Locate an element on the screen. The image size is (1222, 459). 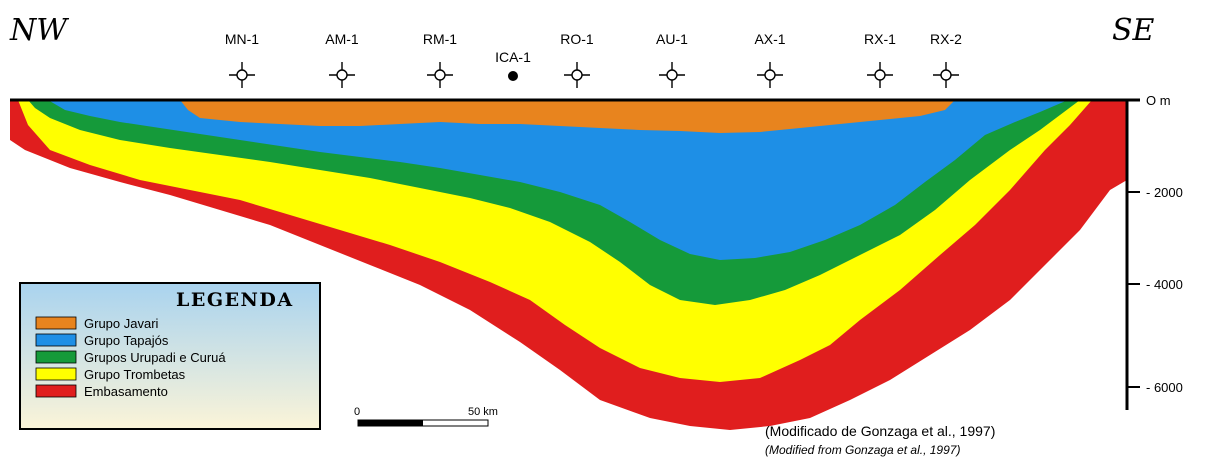
legend-item: Grupo Javari is located at coordinates (97, 323).